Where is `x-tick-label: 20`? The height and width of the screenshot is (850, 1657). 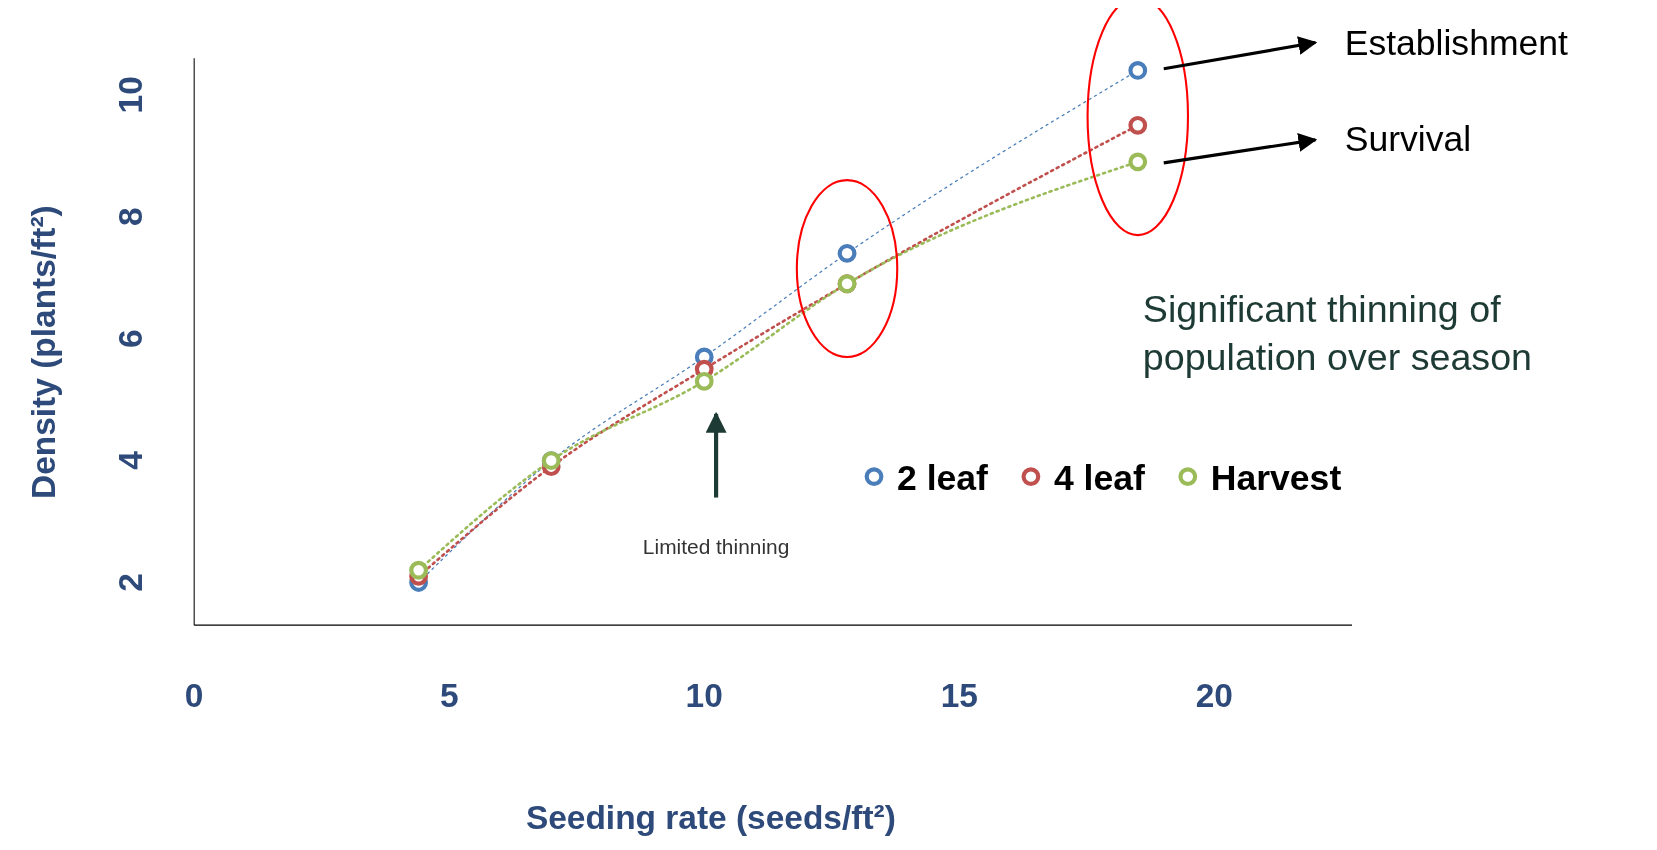 x-tick-label: 20 is located at coordinates (1214, 695).